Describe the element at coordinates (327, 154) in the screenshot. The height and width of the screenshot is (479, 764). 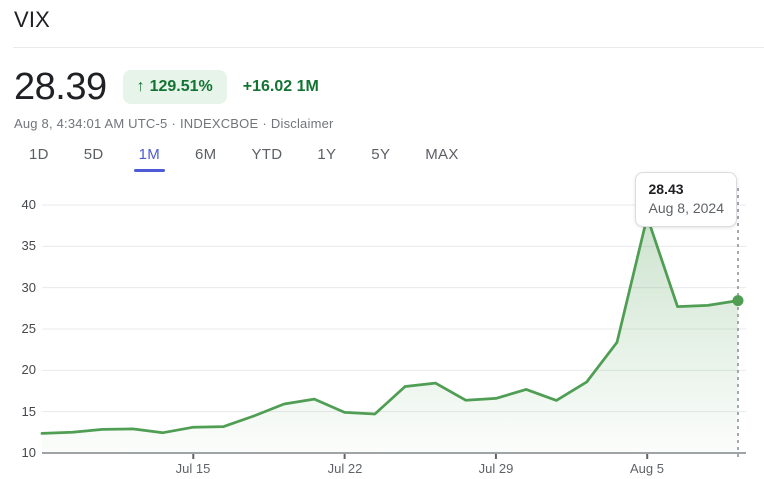
I see `tab-label: 1Y` at that location.